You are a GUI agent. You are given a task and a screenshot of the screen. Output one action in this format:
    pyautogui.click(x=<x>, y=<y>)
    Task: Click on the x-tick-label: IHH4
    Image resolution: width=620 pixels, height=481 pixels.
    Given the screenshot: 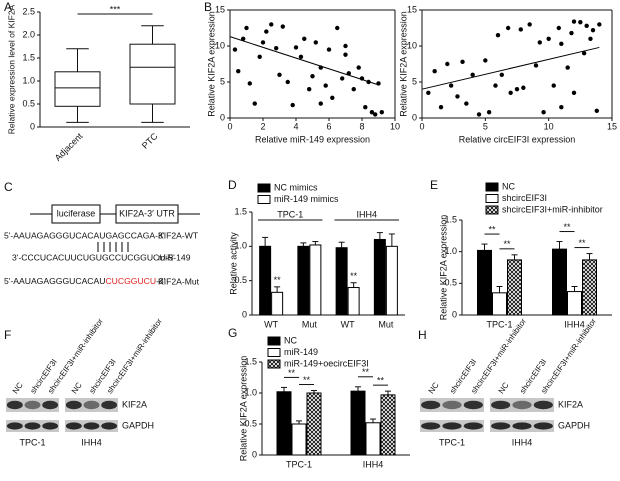 What is the action you would take?
    pyautogui.click(x=574, y=324)
    